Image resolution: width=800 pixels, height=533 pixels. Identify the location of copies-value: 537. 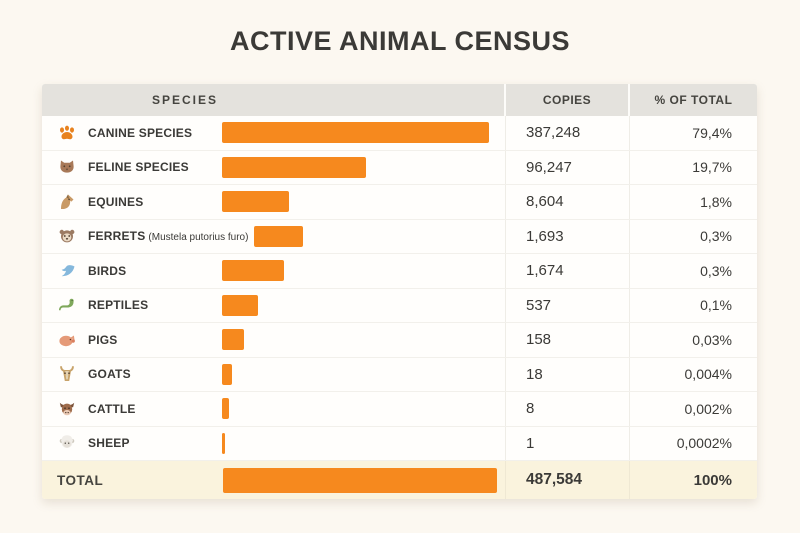
(568, 305).